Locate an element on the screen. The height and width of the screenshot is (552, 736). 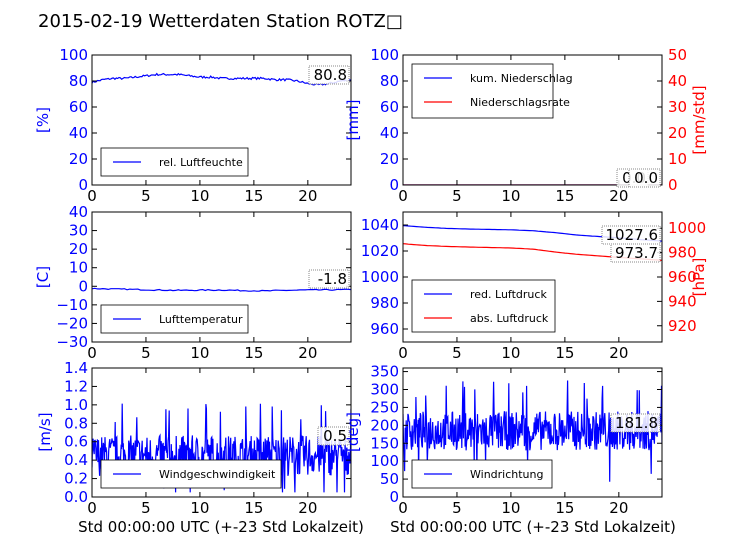
y-right-tick-label: 10 is located at coordinates (677, 159).